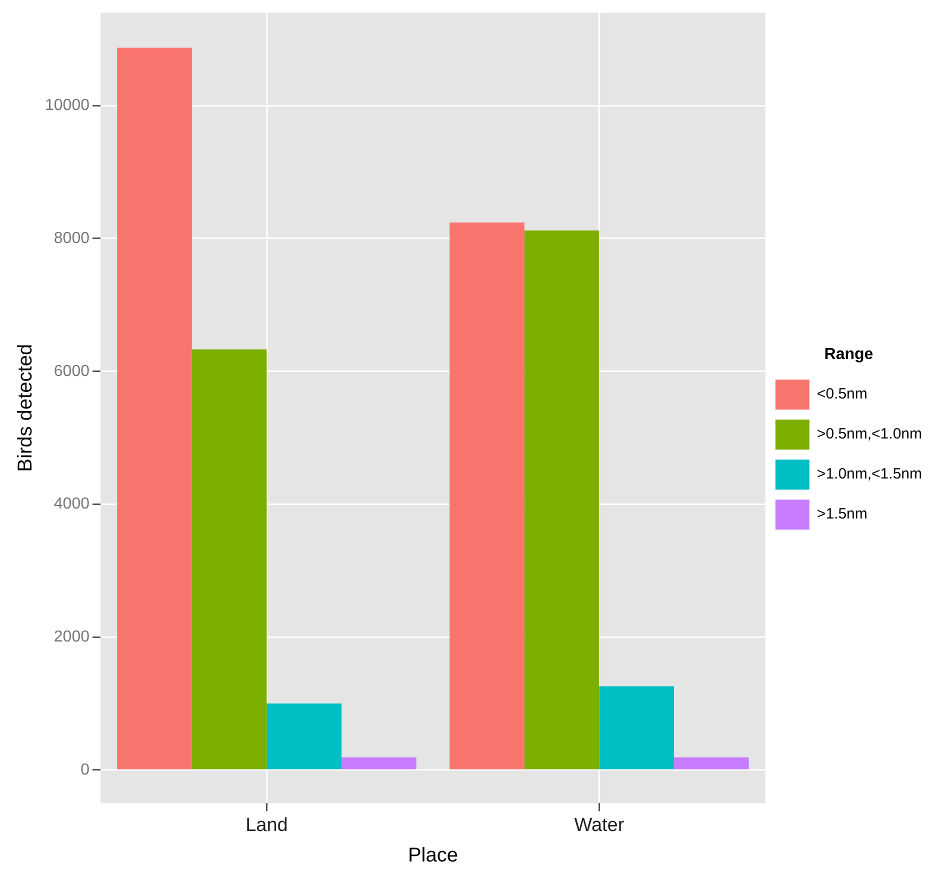 The width and height of the screenshot is (937, 877). Describe the element at coordinates (72, 504) in the screenshot. I see `y-tick-label: 4000` at that location.